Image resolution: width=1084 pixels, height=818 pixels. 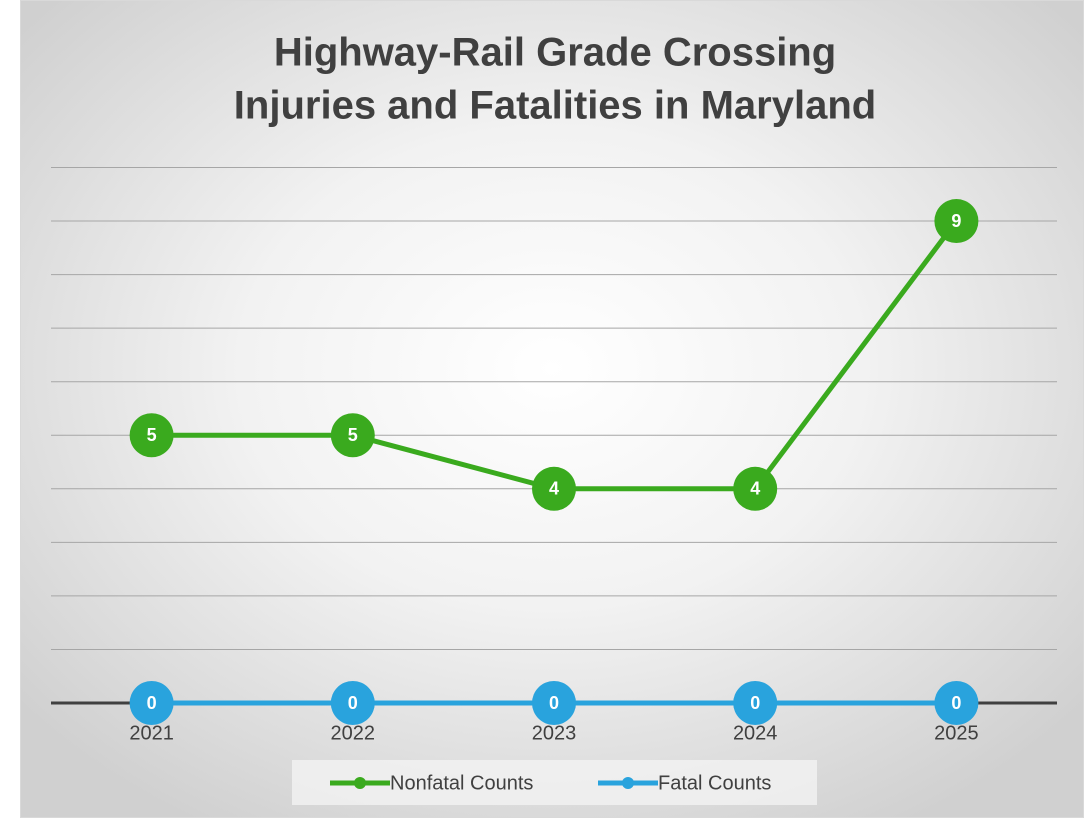 What do you see at coordinates (714, 783) in the screenshot?
I see `legend-label: Fatal Counts` at bounding box center [714, 783].